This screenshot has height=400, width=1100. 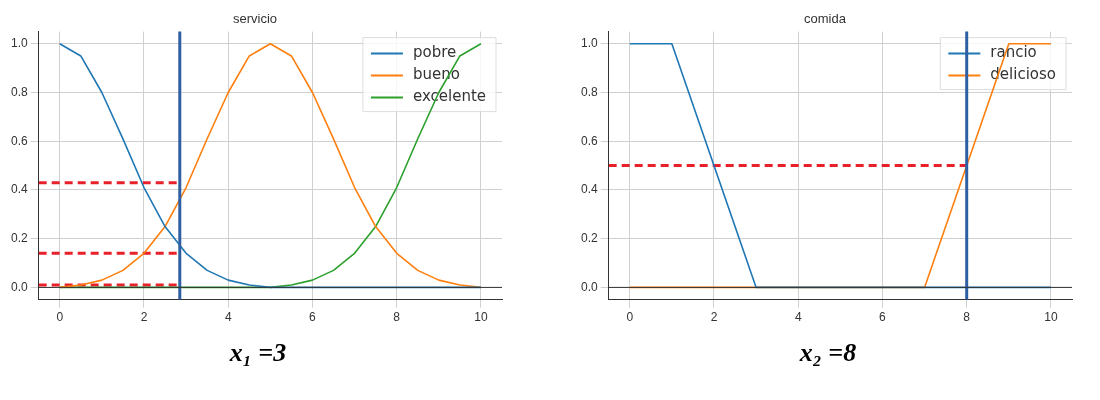 I want to click on chart-title: servicio, so click(x=255, y=19).